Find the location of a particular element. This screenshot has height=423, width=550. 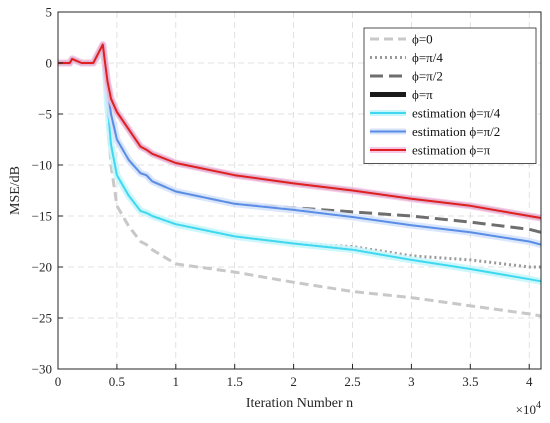

x-axis-multiplier: ×10⁴ is located at coordinates (528, 408).